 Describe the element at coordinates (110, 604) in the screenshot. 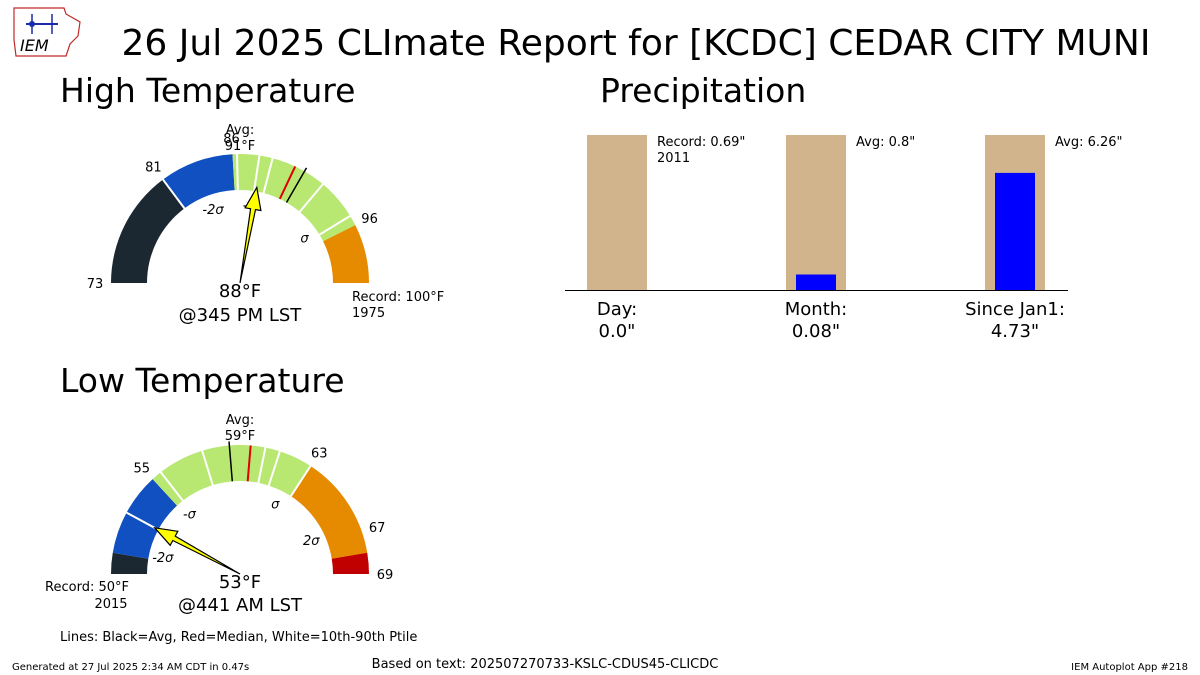

I see `low-record-year: 2015` at that location.